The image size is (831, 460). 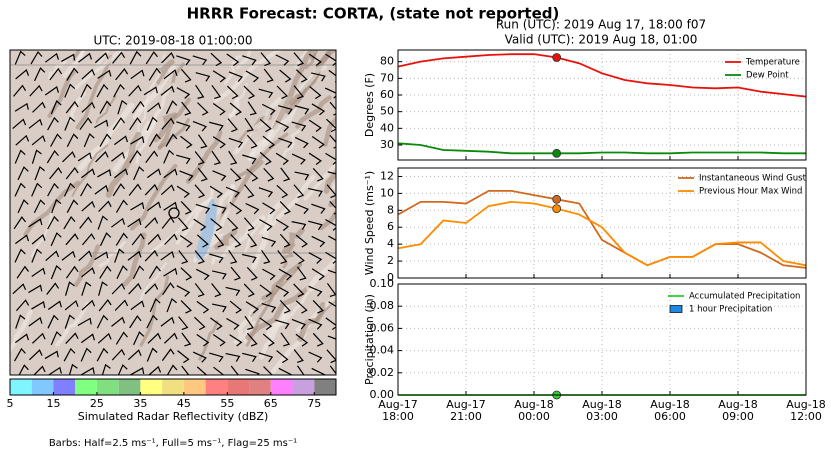 What do you see at coordinates (557, 199) in the screenshot?
I see `valid-marker` at bounding box center [557, 199].